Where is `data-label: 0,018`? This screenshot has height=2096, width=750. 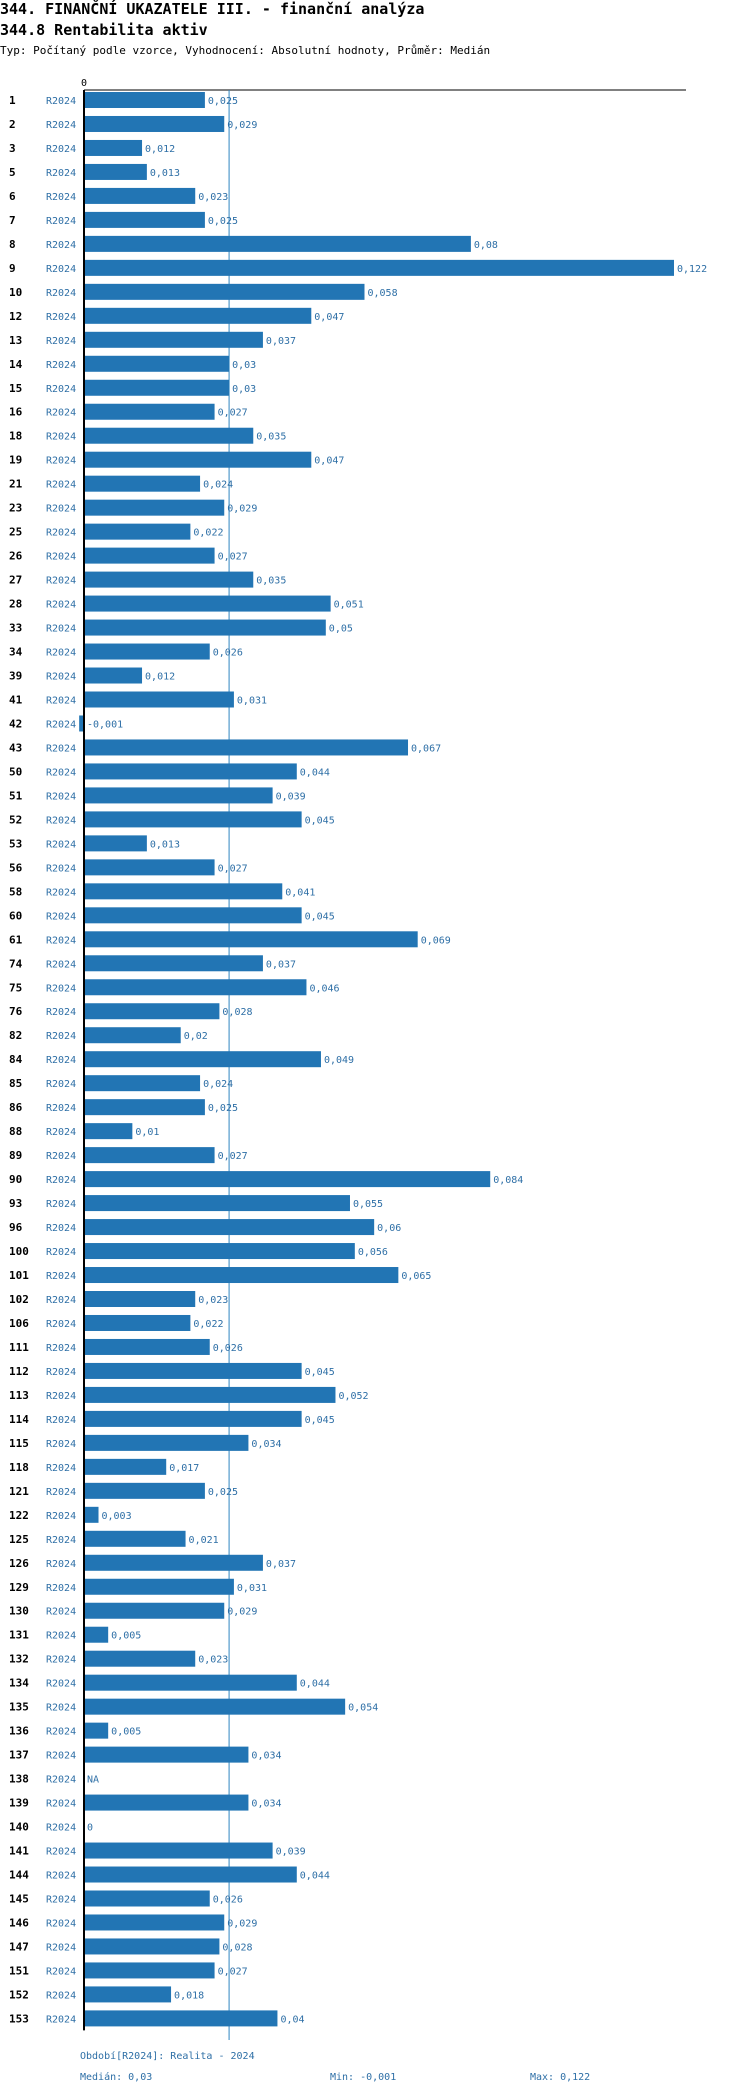 data-label: 0,018 is located at coordinates (189, 1995).